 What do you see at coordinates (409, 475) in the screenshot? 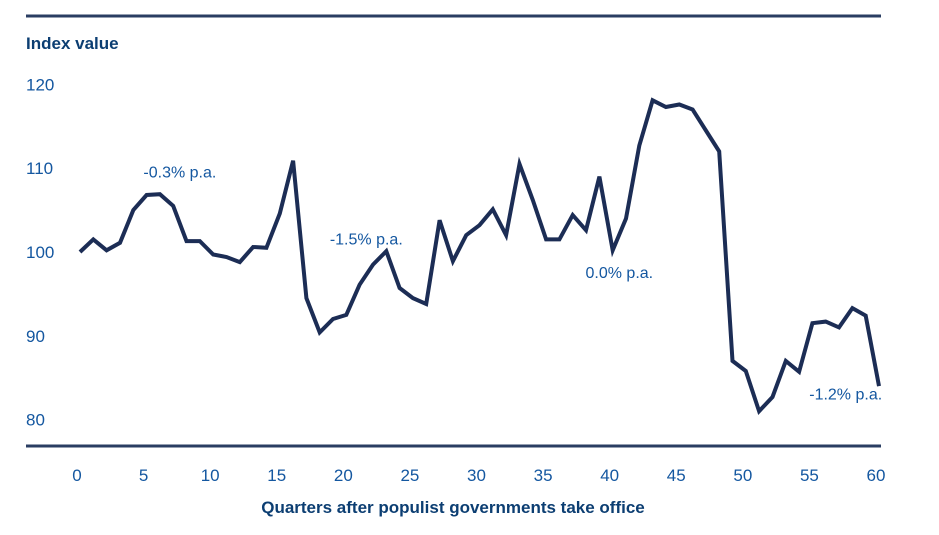
I see `x-tick-label: 25` at bounding box center [409, 475].